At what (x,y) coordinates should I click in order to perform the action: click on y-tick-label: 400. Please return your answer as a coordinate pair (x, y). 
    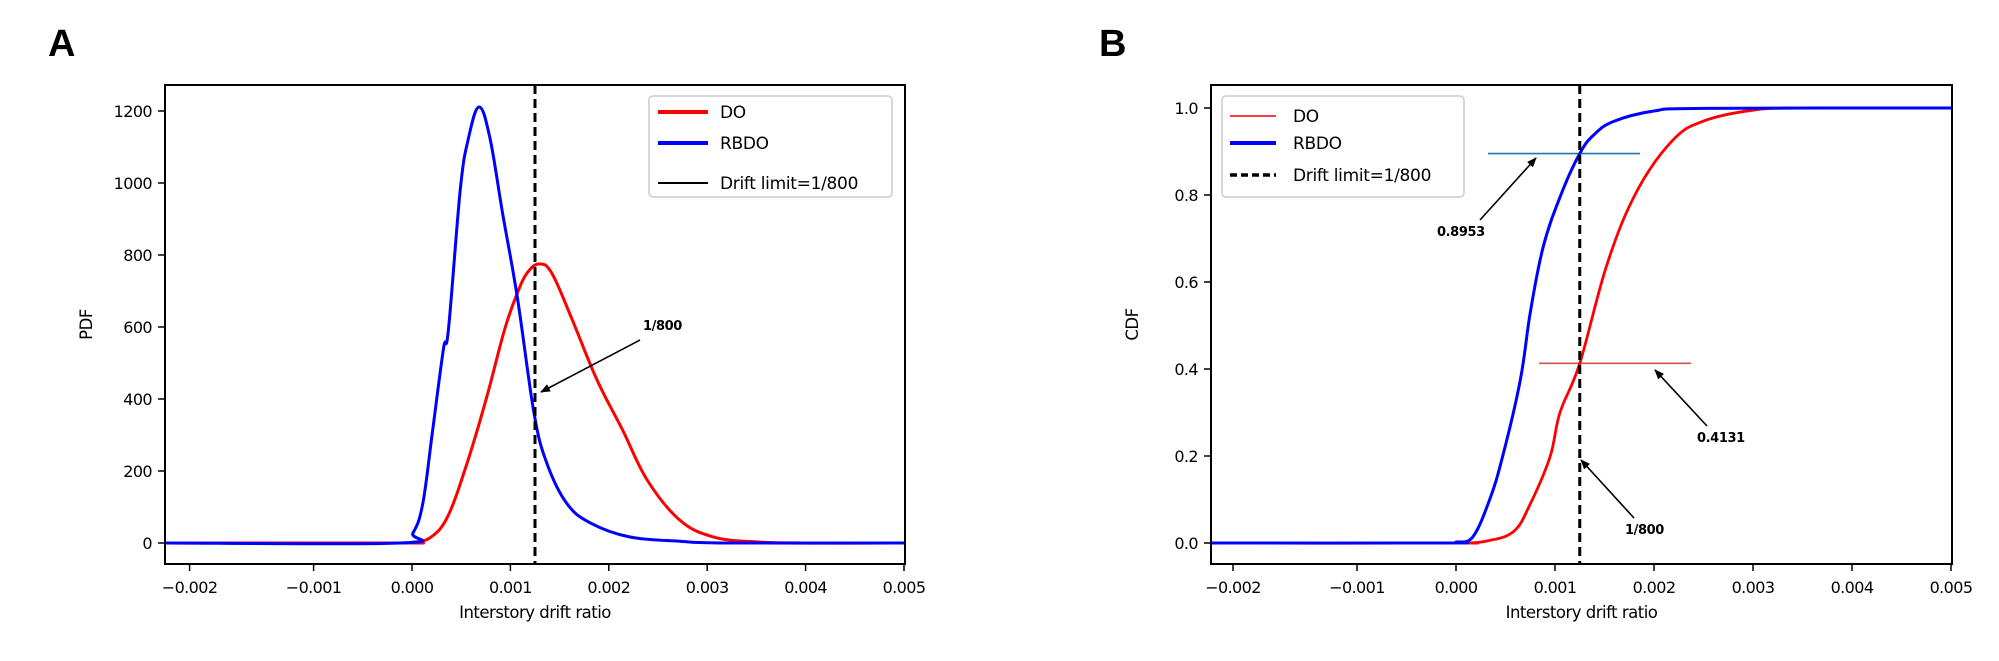
    Looking at the image, I should click on (137, 399).